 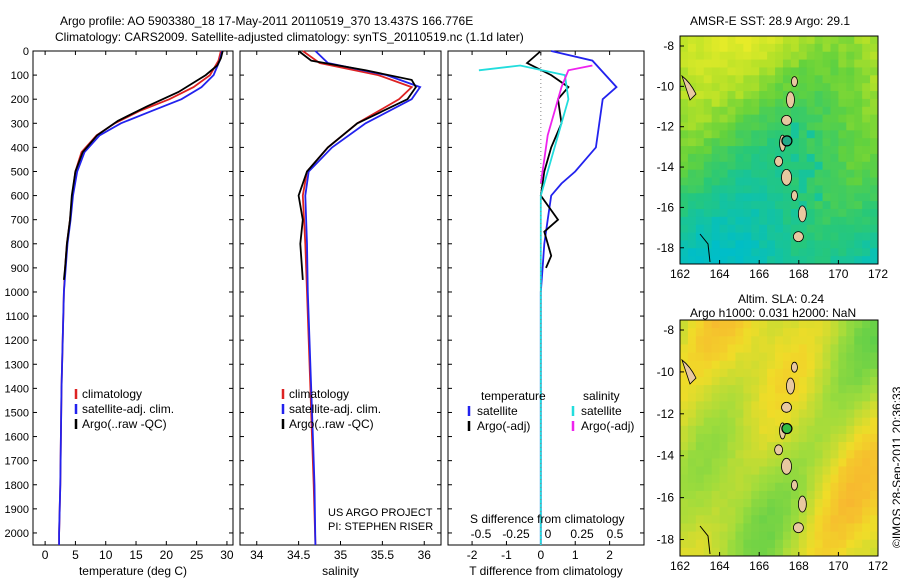 What do you see at coordinates (503, 426) in the screenshot?
I see `legend-entry: Argo(-adj)` at bounding box center [503, 426].